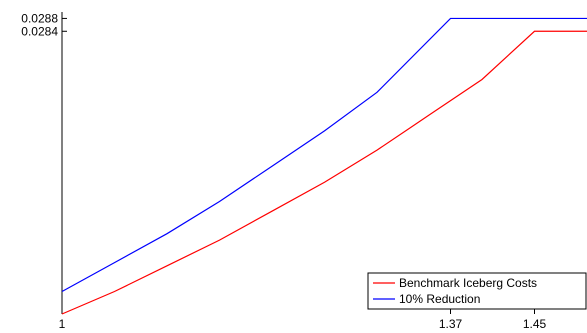  What do you see at coordinates (39, 31) in the screenshot?
I see `y-tick-label: 0.0284` at bounding box center [39, 31].